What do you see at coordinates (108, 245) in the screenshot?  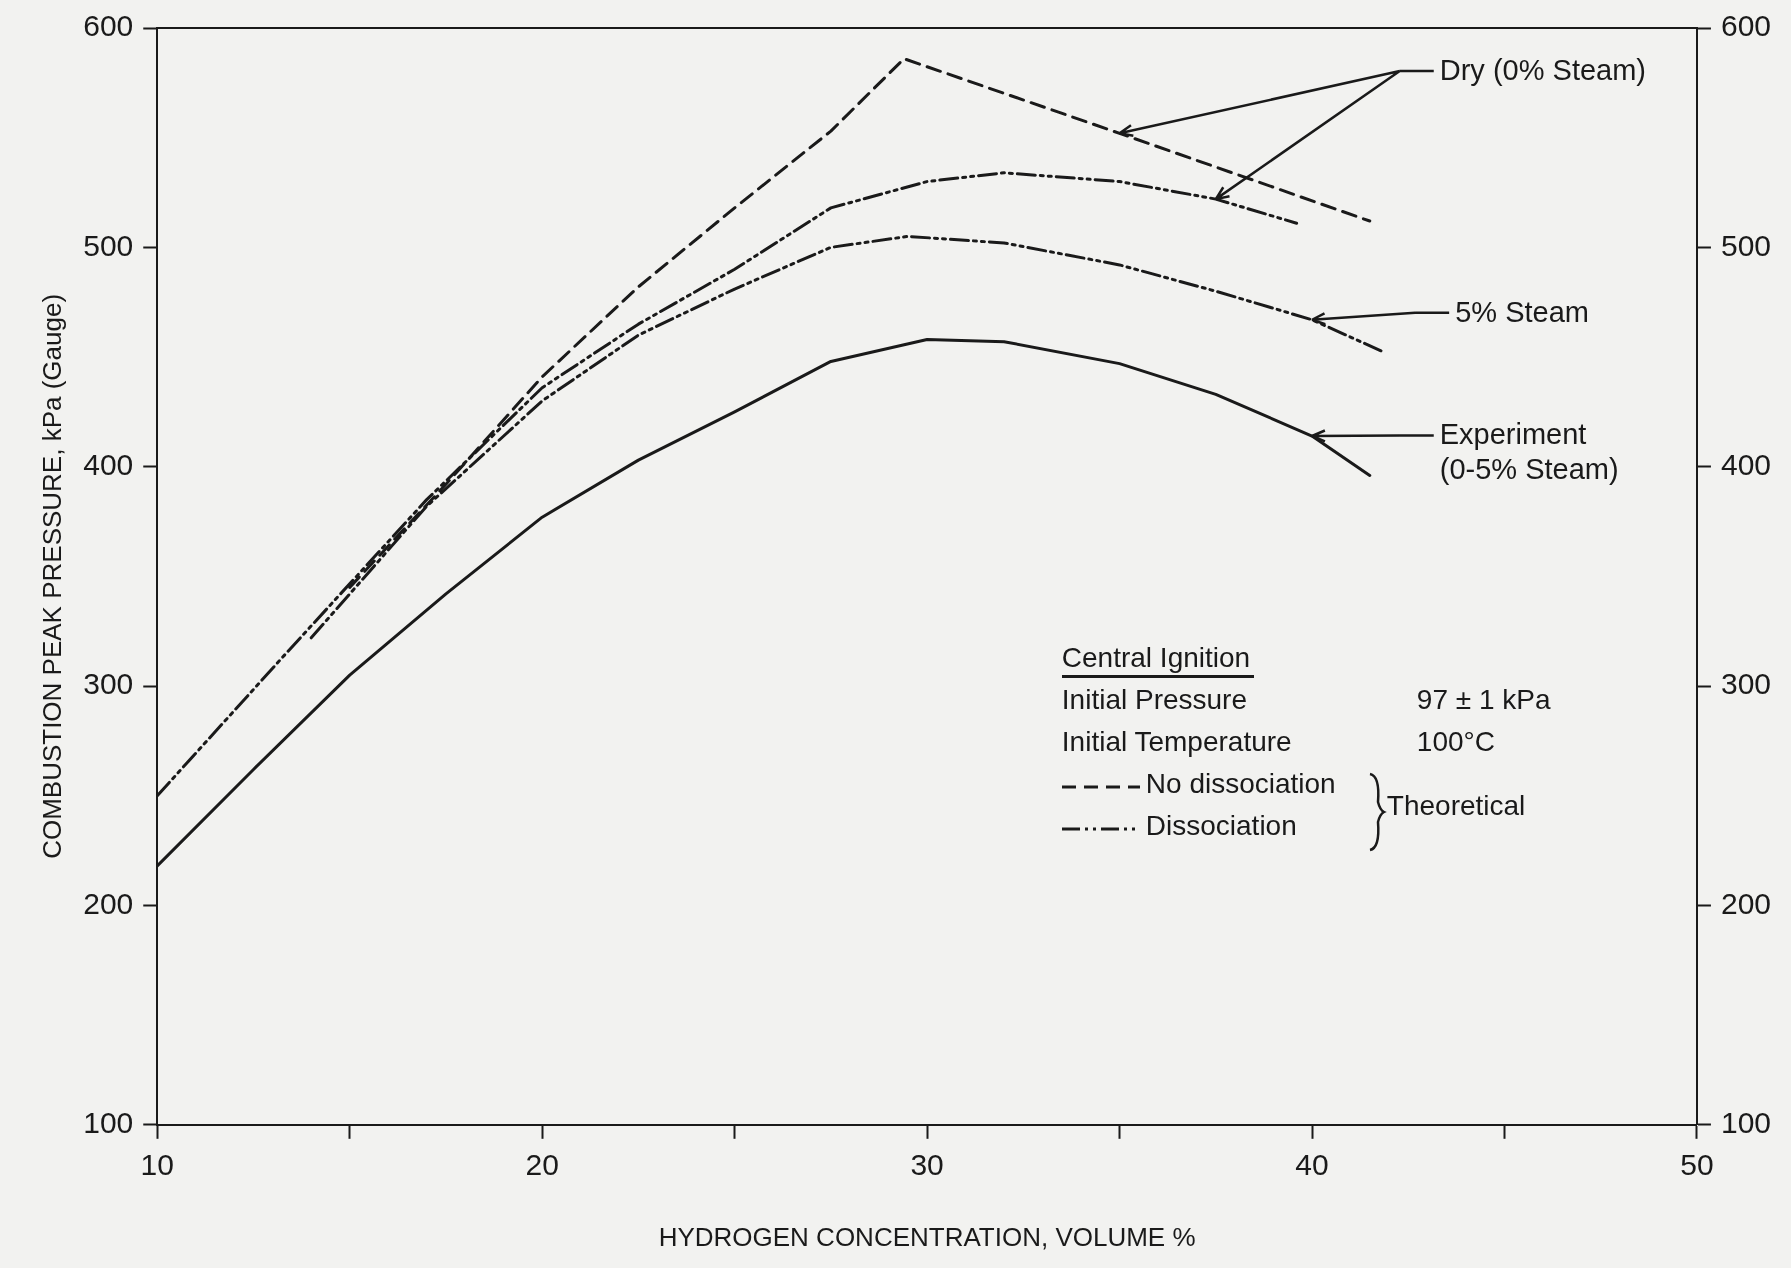 I see `y-tick-label: 500` at bounding box center [108, 245].